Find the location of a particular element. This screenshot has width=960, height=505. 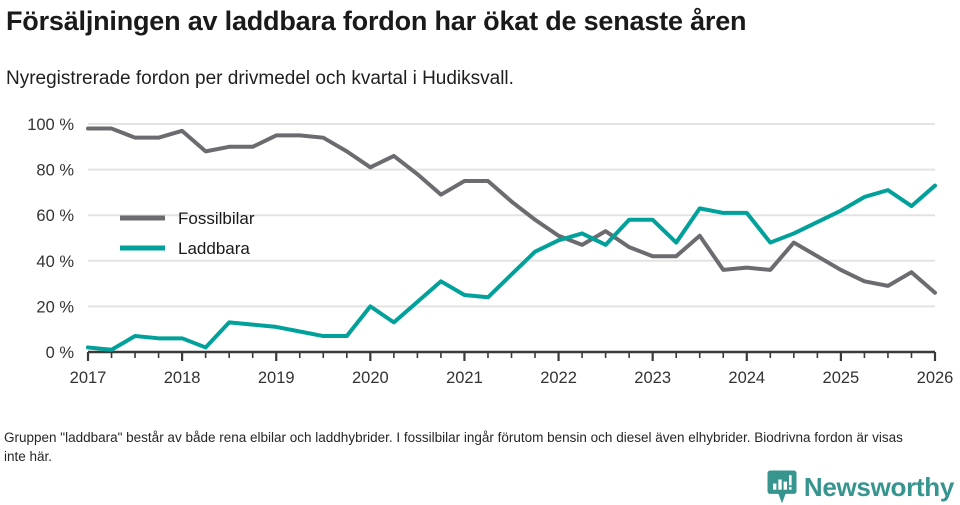

x-axis-tick-label: 2026 is located at coordinates (935, 378).